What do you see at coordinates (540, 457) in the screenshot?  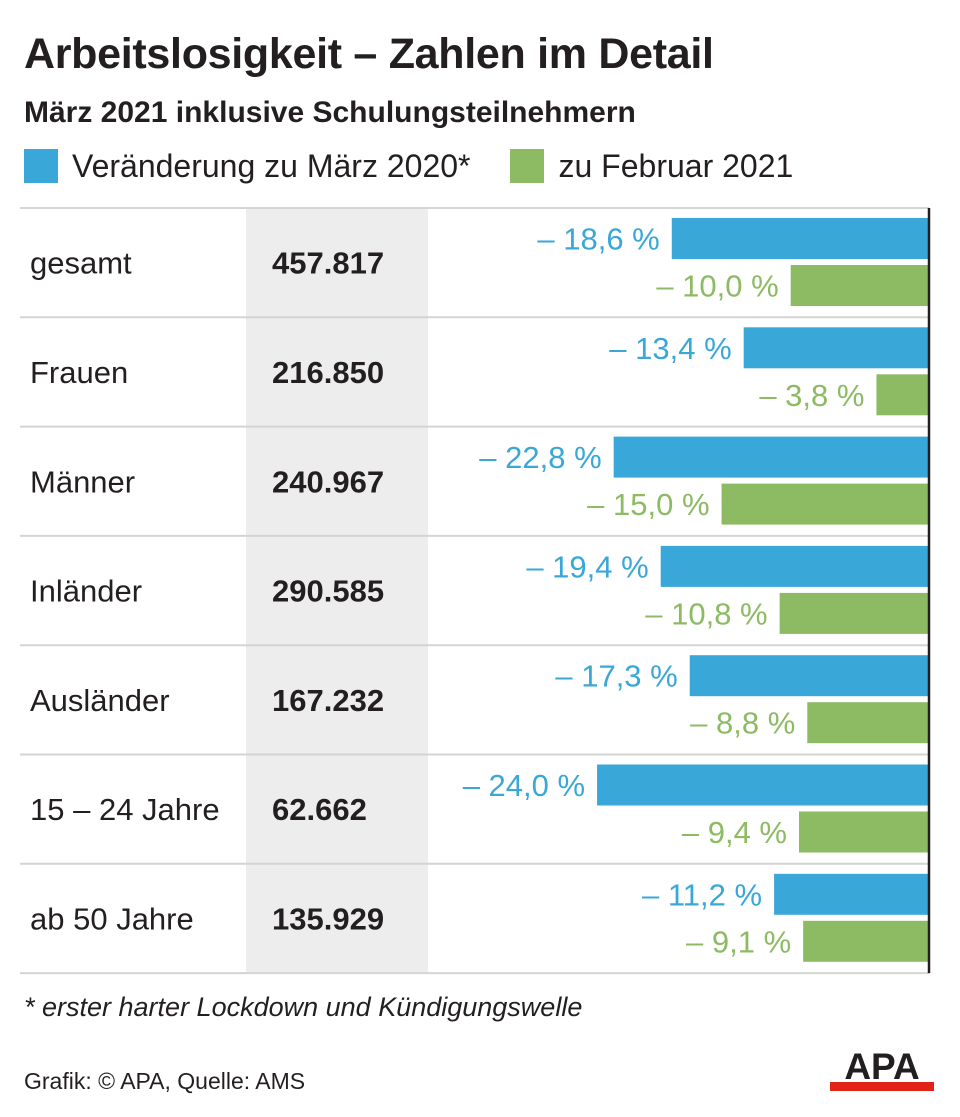 I see `data-label-march-2020: – 22,8 %` at bounding box center [540, 457].